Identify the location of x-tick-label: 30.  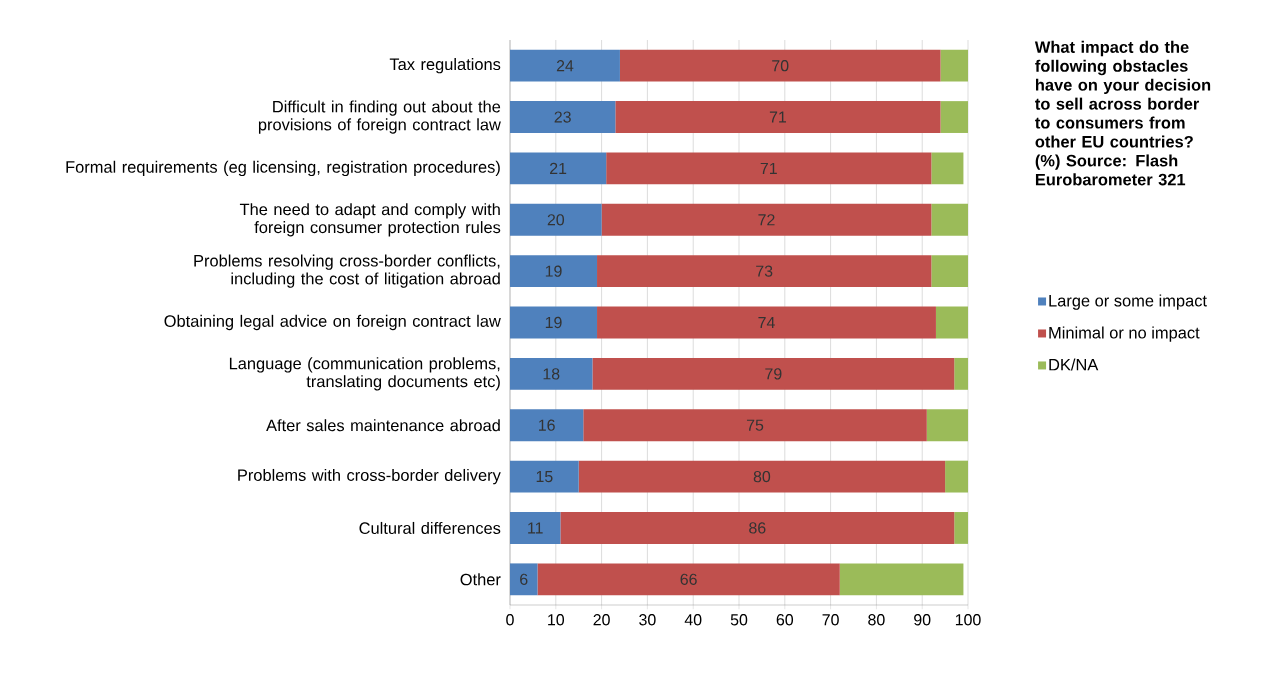
(647, 620).